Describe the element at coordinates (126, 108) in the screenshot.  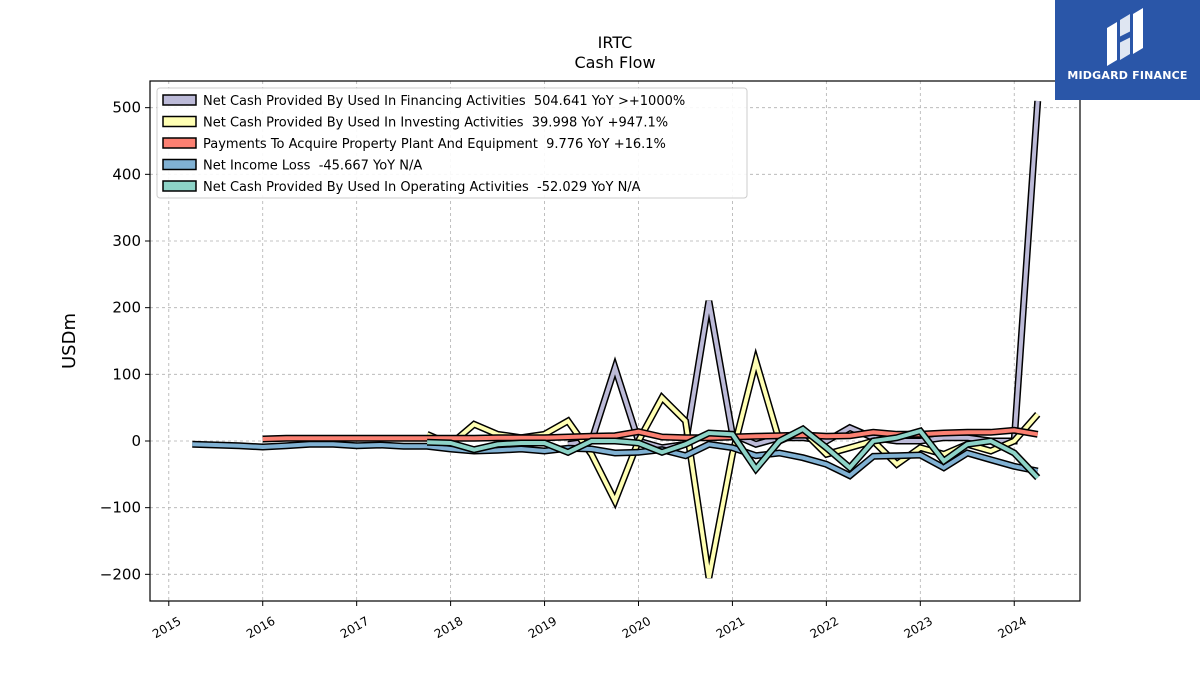
I see `y-tick-label: 500` at that location.